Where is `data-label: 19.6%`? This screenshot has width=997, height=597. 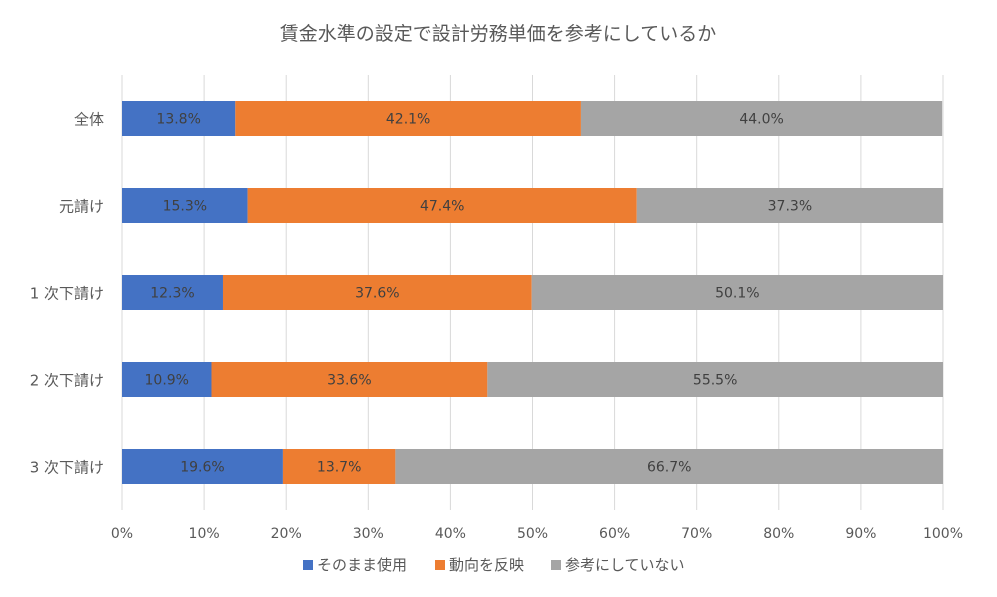
data-label: 19.6% is located at coordinates (202, 468).